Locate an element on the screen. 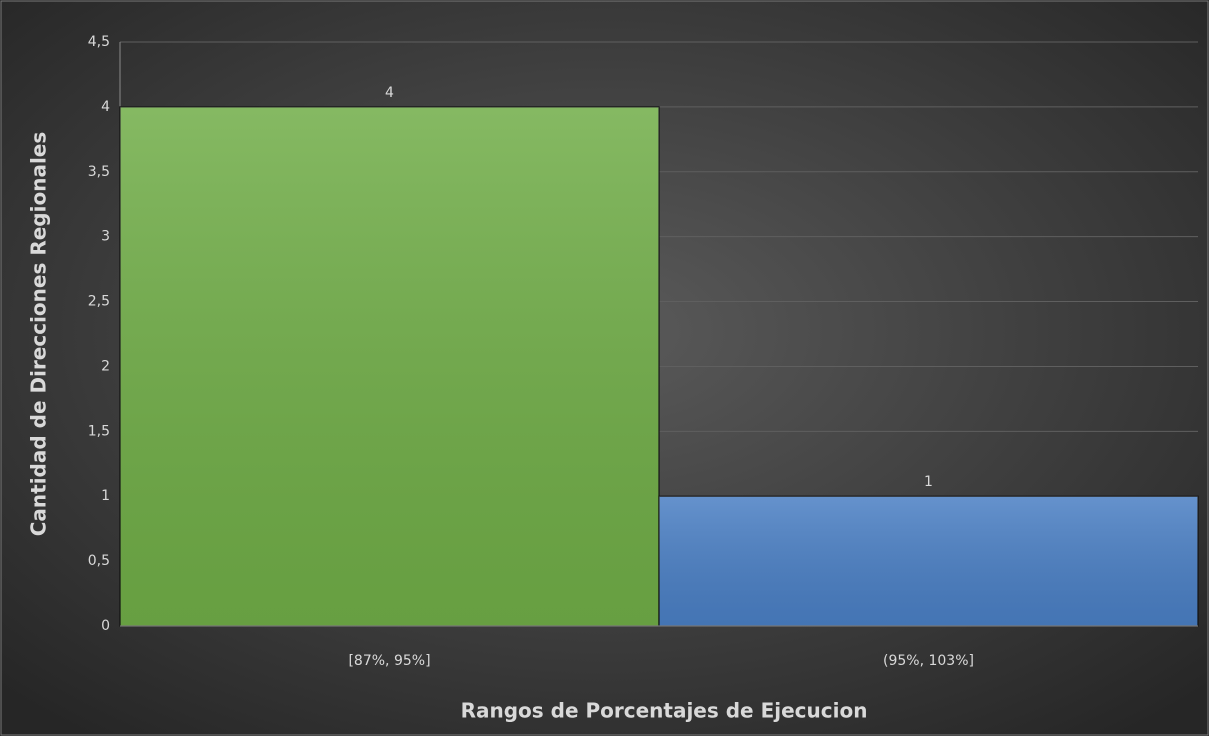  y-tick-label: 0 is located at coordinates (105, 626).